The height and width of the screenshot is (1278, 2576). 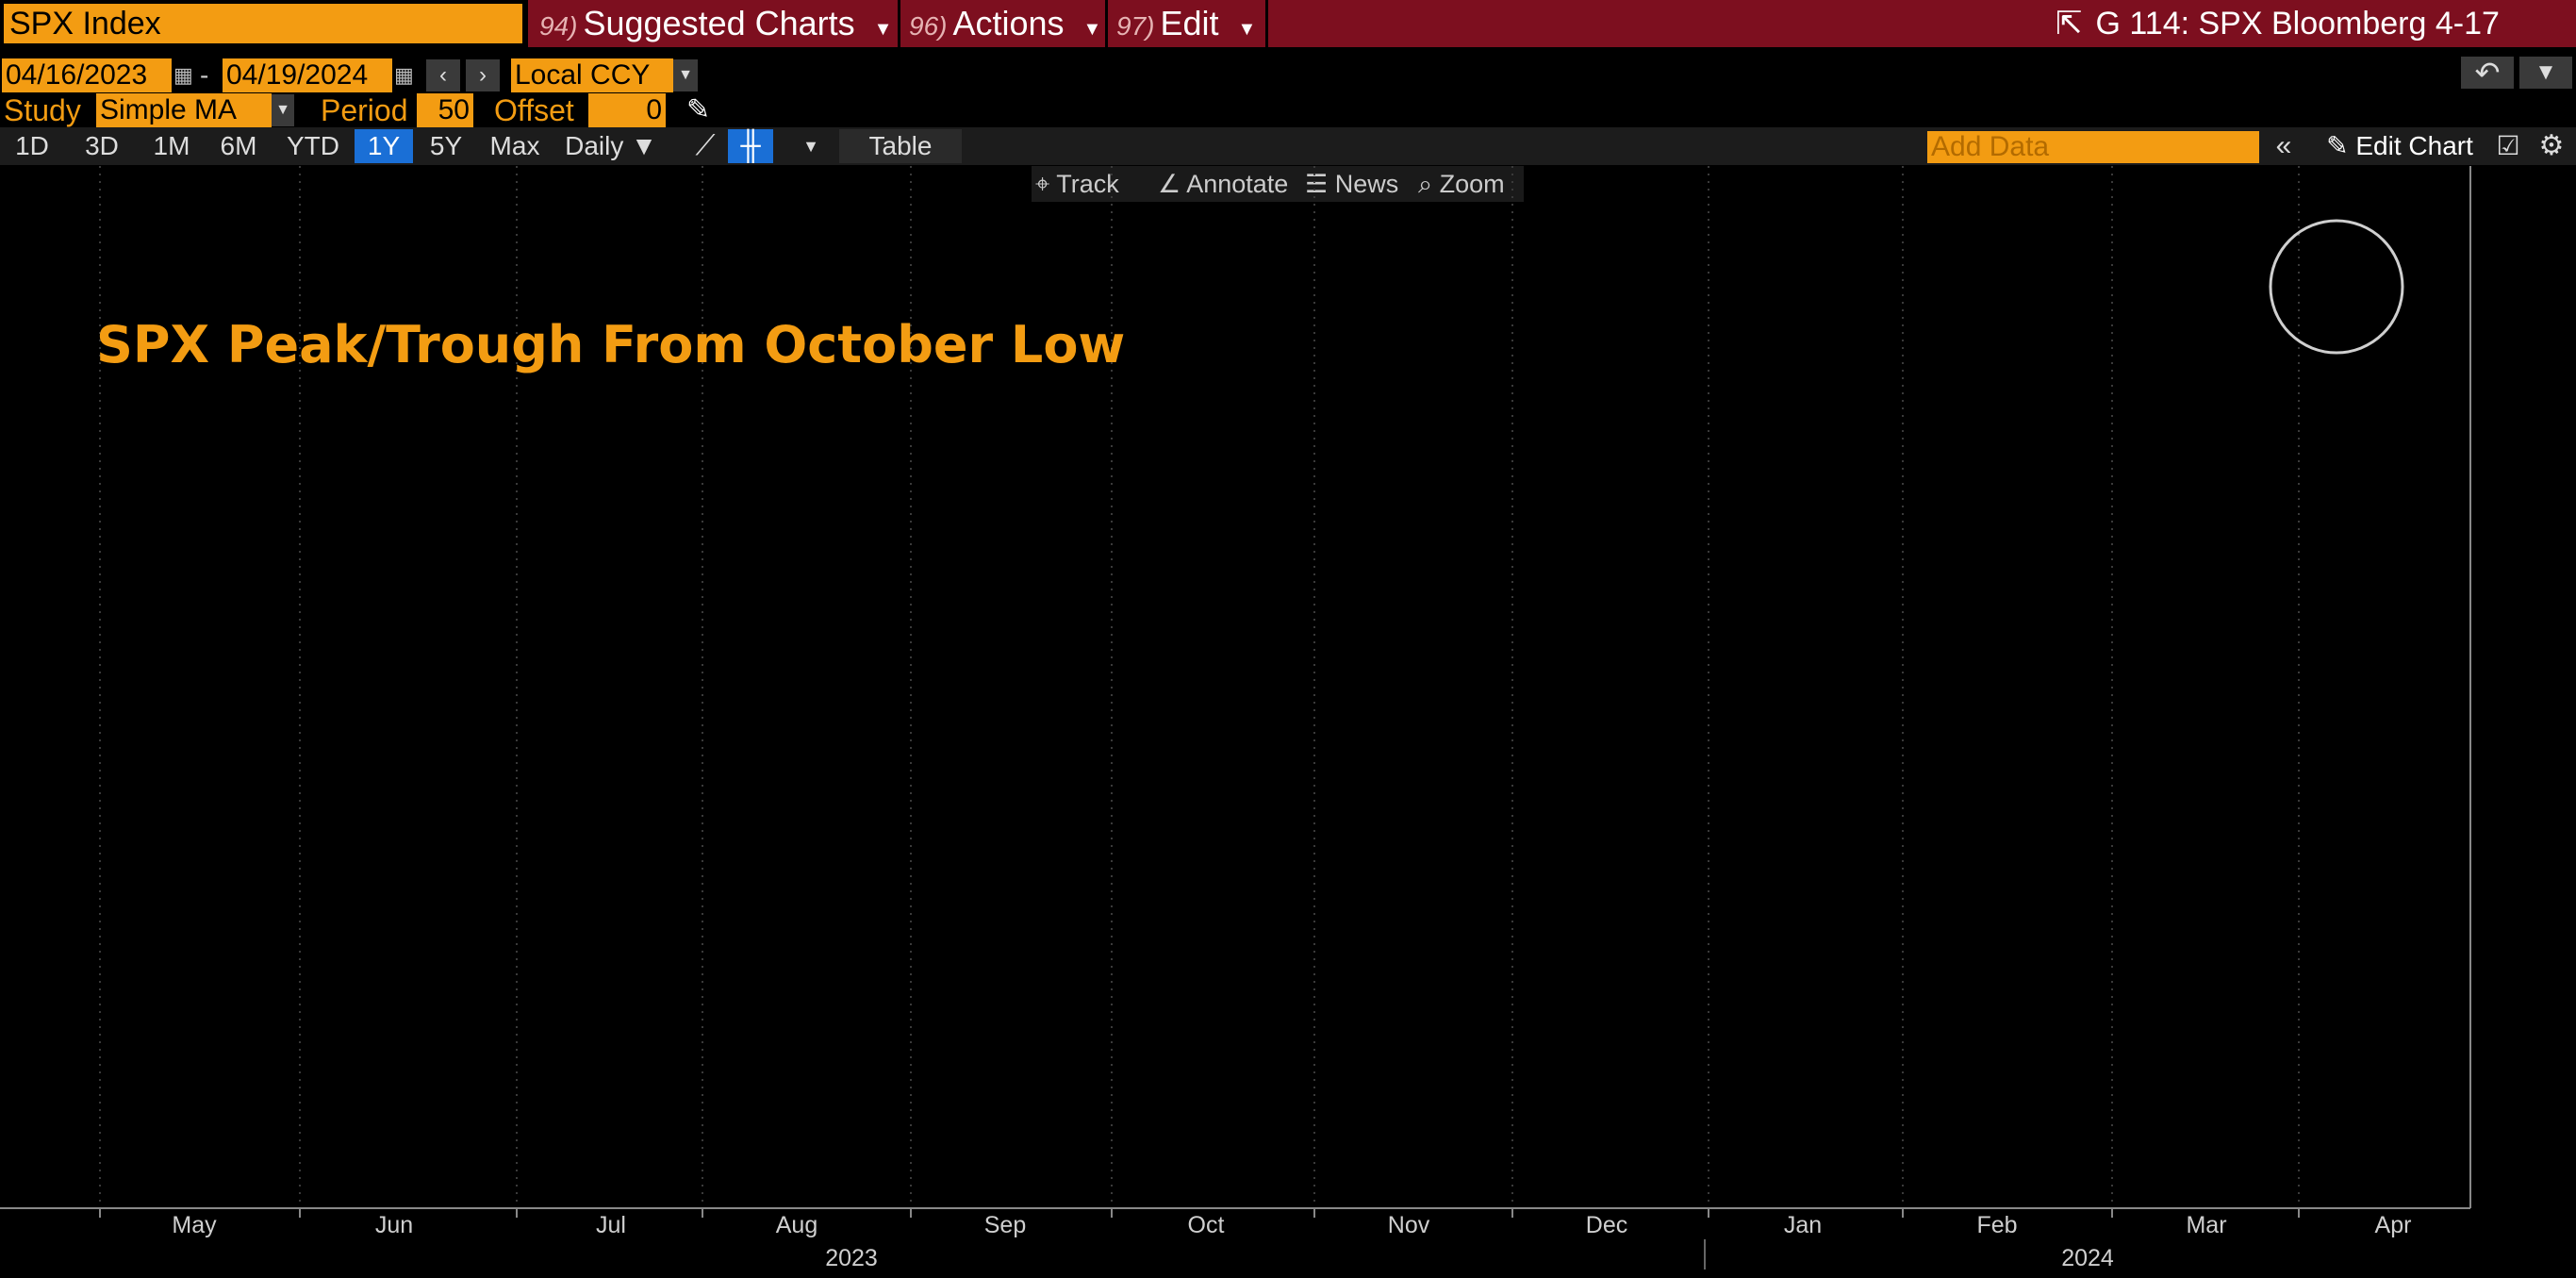 I want to click on menu-number: 94), so click(x=558, y=26).